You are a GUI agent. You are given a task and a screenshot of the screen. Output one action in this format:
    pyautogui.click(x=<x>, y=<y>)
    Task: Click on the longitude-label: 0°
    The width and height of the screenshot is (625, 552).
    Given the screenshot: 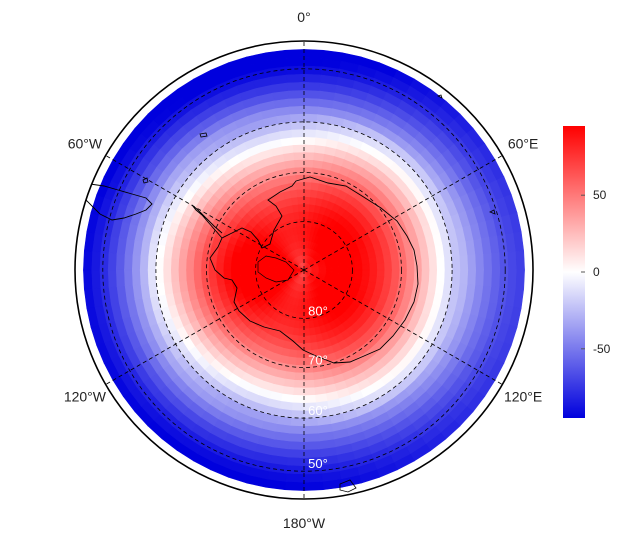 What is the action you would take?
    pyautogui.click(x=303, y=17)
    